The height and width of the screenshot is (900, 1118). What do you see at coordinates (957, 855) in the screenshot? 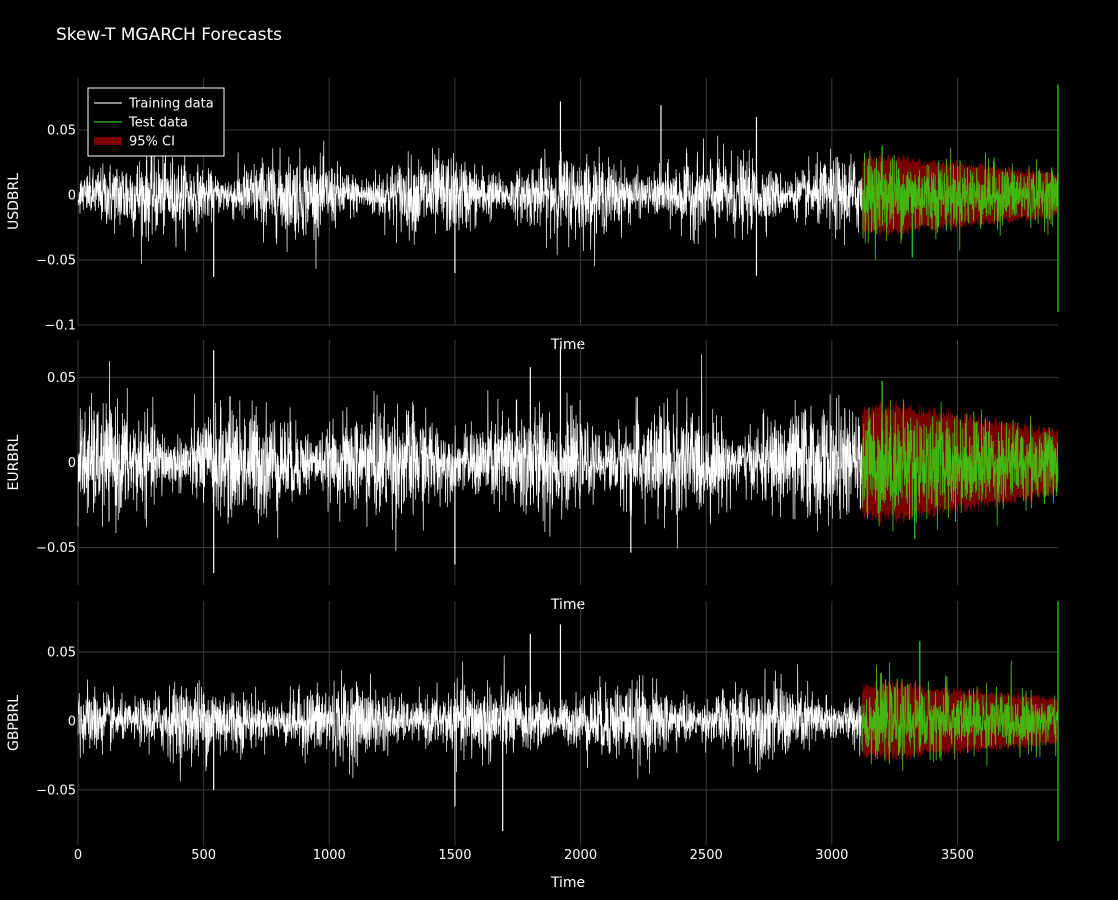
I see `x-tick-label: 3500` at bounding box center [957, 855].